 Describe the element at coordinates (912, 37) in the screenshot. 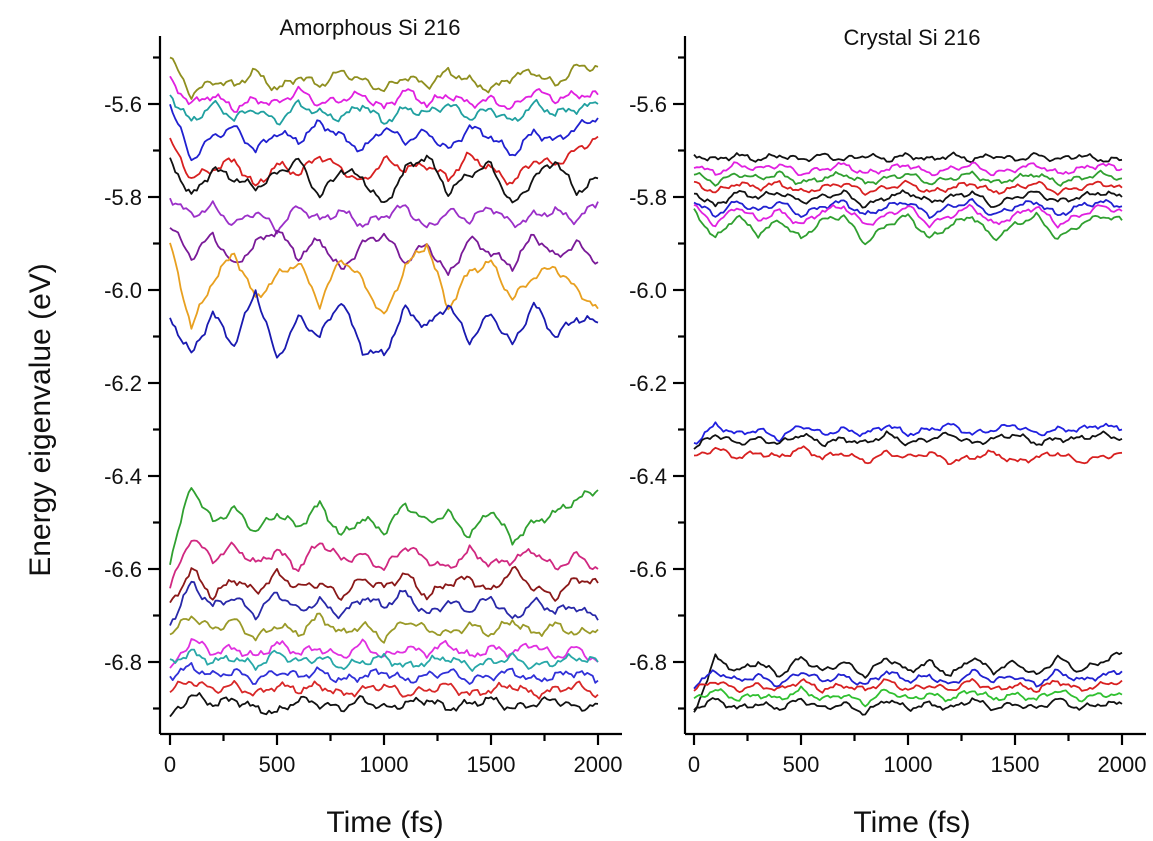

I see `panel-title-crystal: Crystal Si 216` at that location.